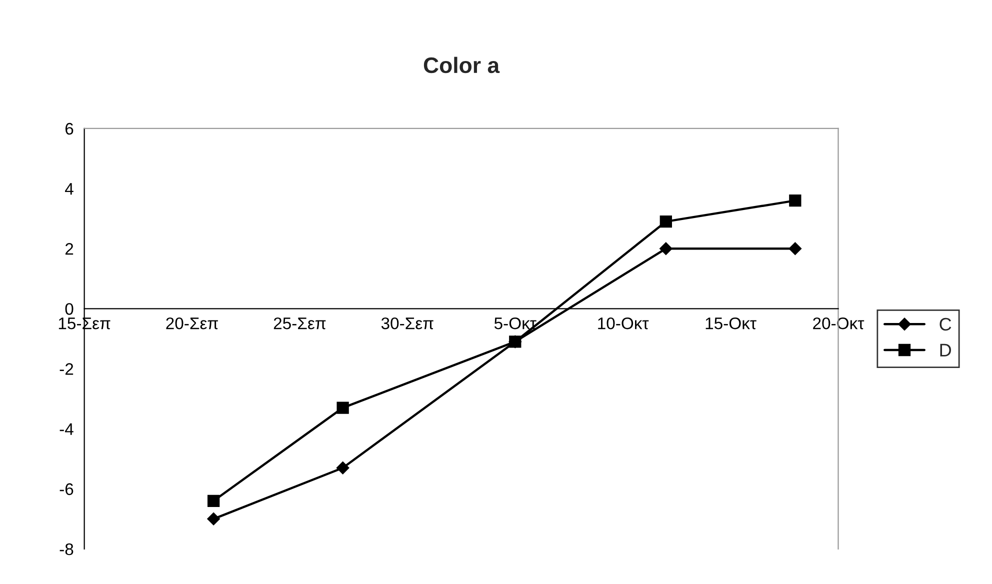  What do you see at coordinates (67, 549) in the screenshot?
I see `y-tick-label: -8` at bounding box center [67, 549].